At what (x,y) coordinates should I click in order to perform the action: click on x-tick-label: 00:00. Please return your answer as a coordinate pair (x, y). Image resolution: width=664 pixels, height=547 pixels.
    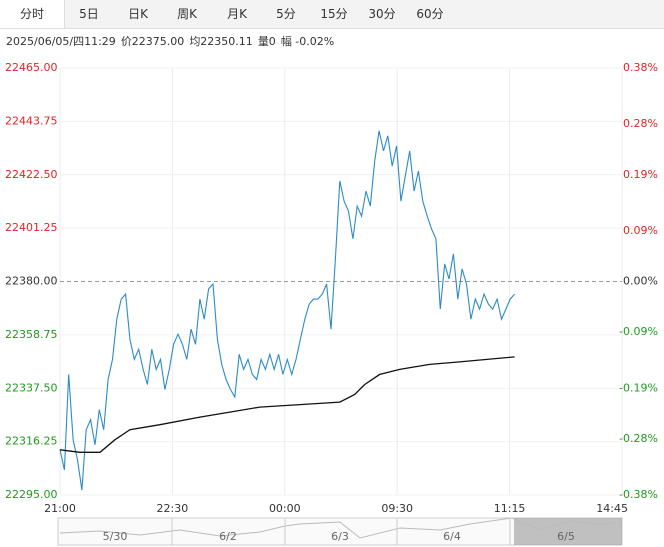
    Looking at the image, I should click on (285, 508).